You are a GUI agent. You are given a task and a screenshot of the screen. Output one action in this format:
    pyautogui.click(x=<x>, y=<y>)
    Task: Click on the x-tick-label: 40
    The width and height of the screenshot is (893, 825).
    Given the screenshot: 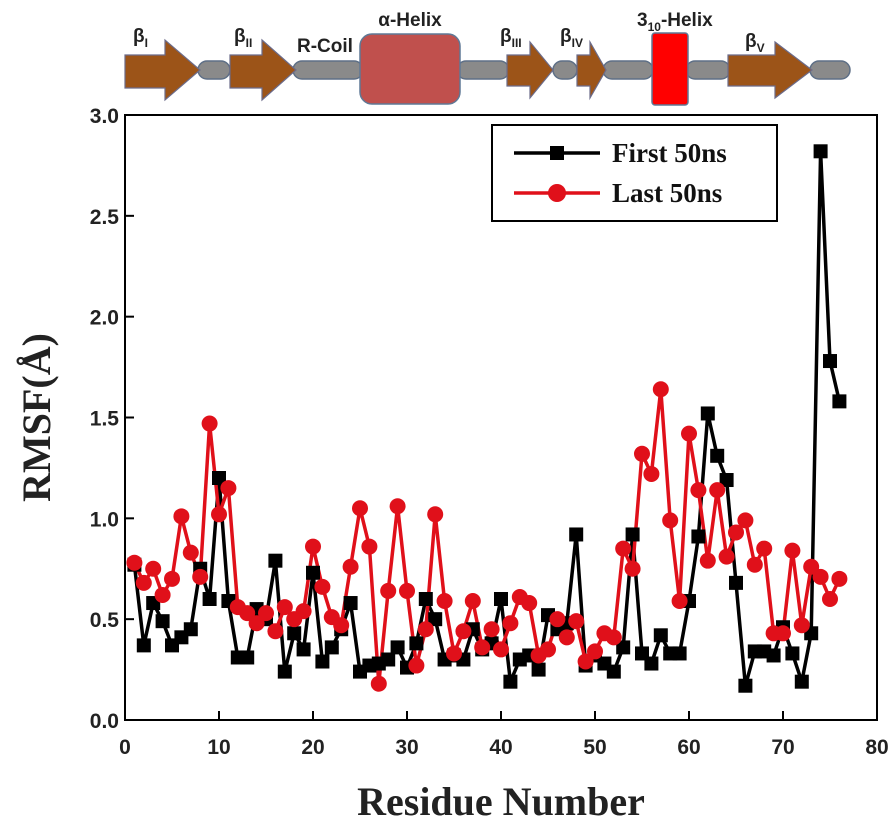 What is the action you would take?
    pyautogui.click(x=500, y=747)
    